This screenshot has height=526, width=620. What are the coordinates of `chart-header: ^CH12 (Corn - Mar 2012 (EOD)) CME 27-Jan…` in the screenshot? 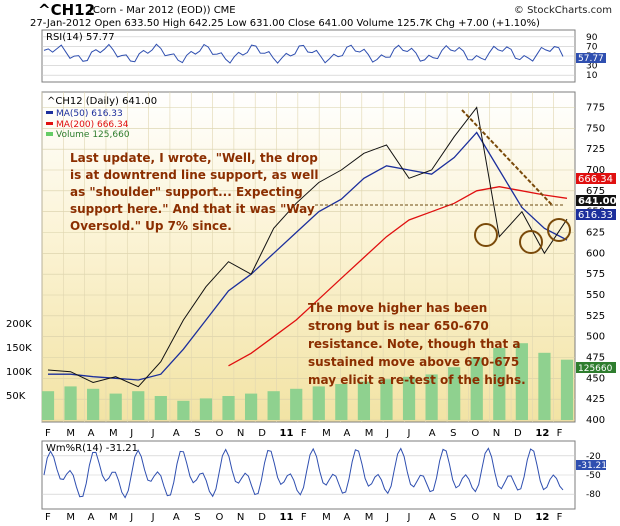 It's located at (310, 15).